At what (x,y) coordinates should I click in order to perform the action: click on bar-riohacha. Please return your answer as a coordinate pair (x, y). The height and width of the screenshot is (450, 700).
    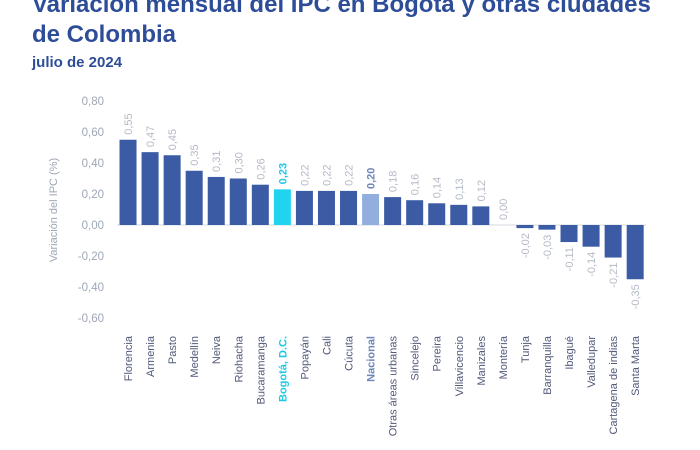
    Looking at the image, I should click on (238, 201).